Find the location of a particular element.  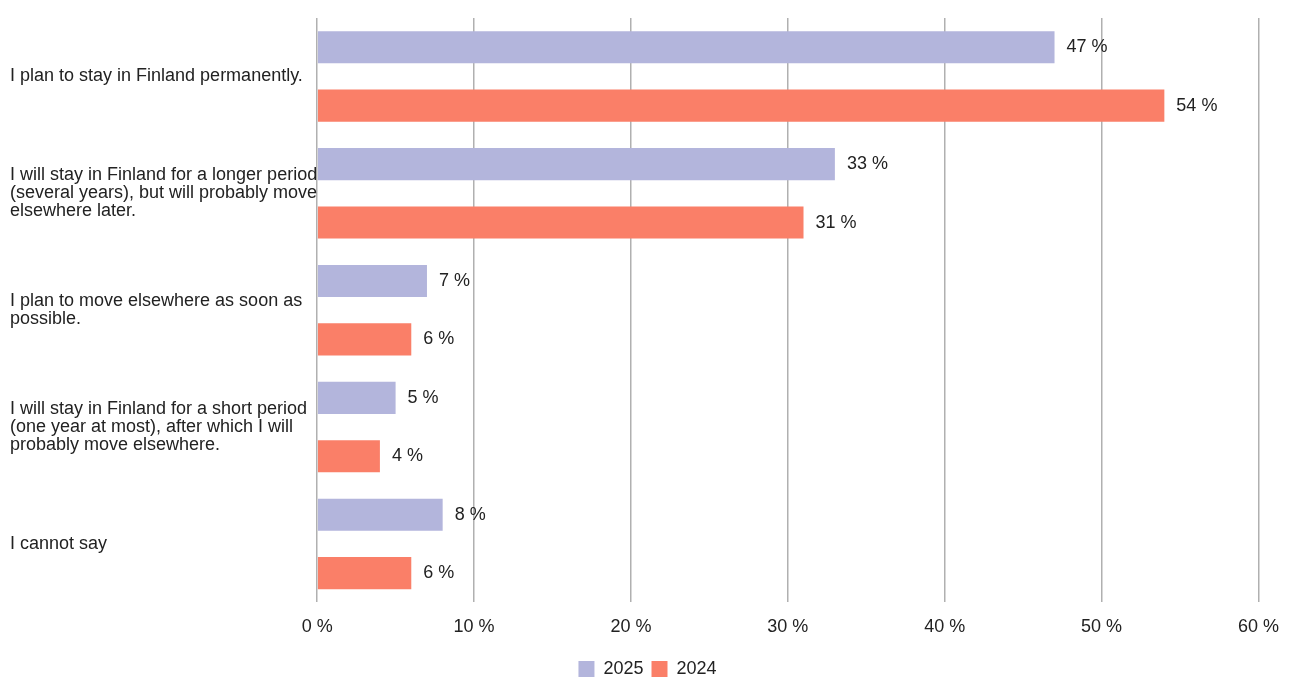

data-label: 33 % is located at coordinates (867, 163).